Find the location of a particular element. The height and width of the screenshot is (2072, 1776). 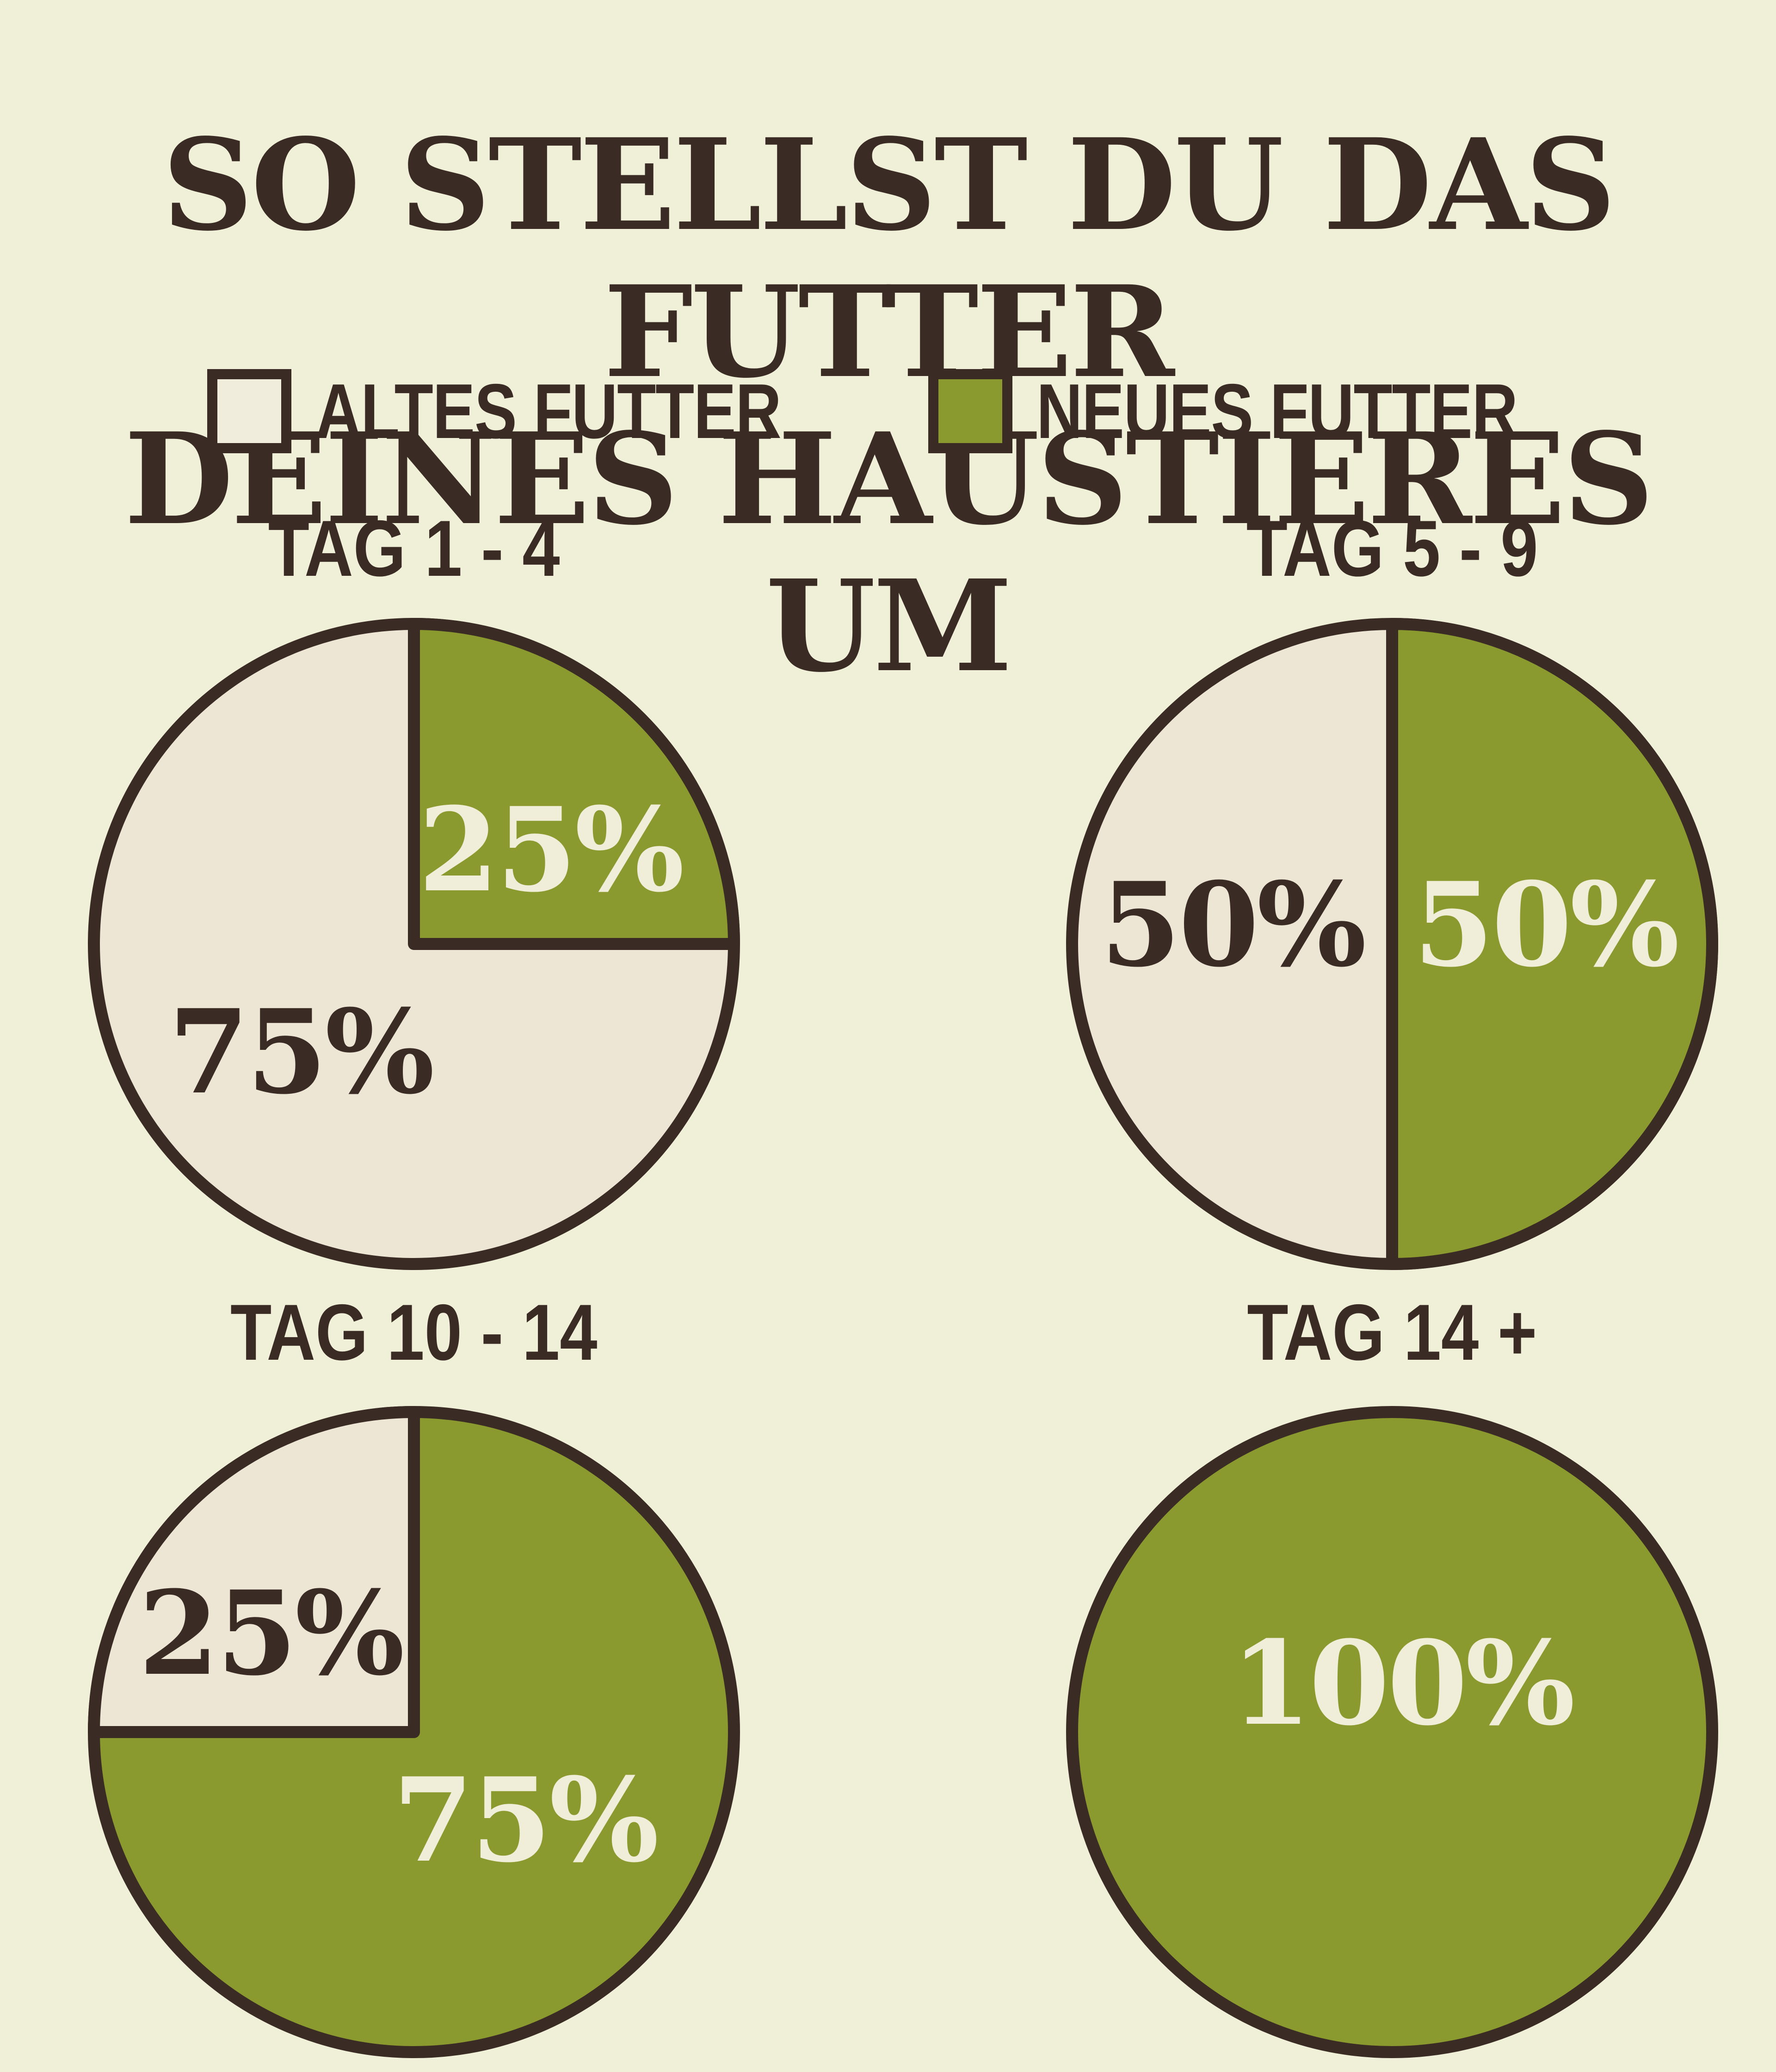

legend-item-old-food: ALTES FUTTER is located at coordinates (545, 411).